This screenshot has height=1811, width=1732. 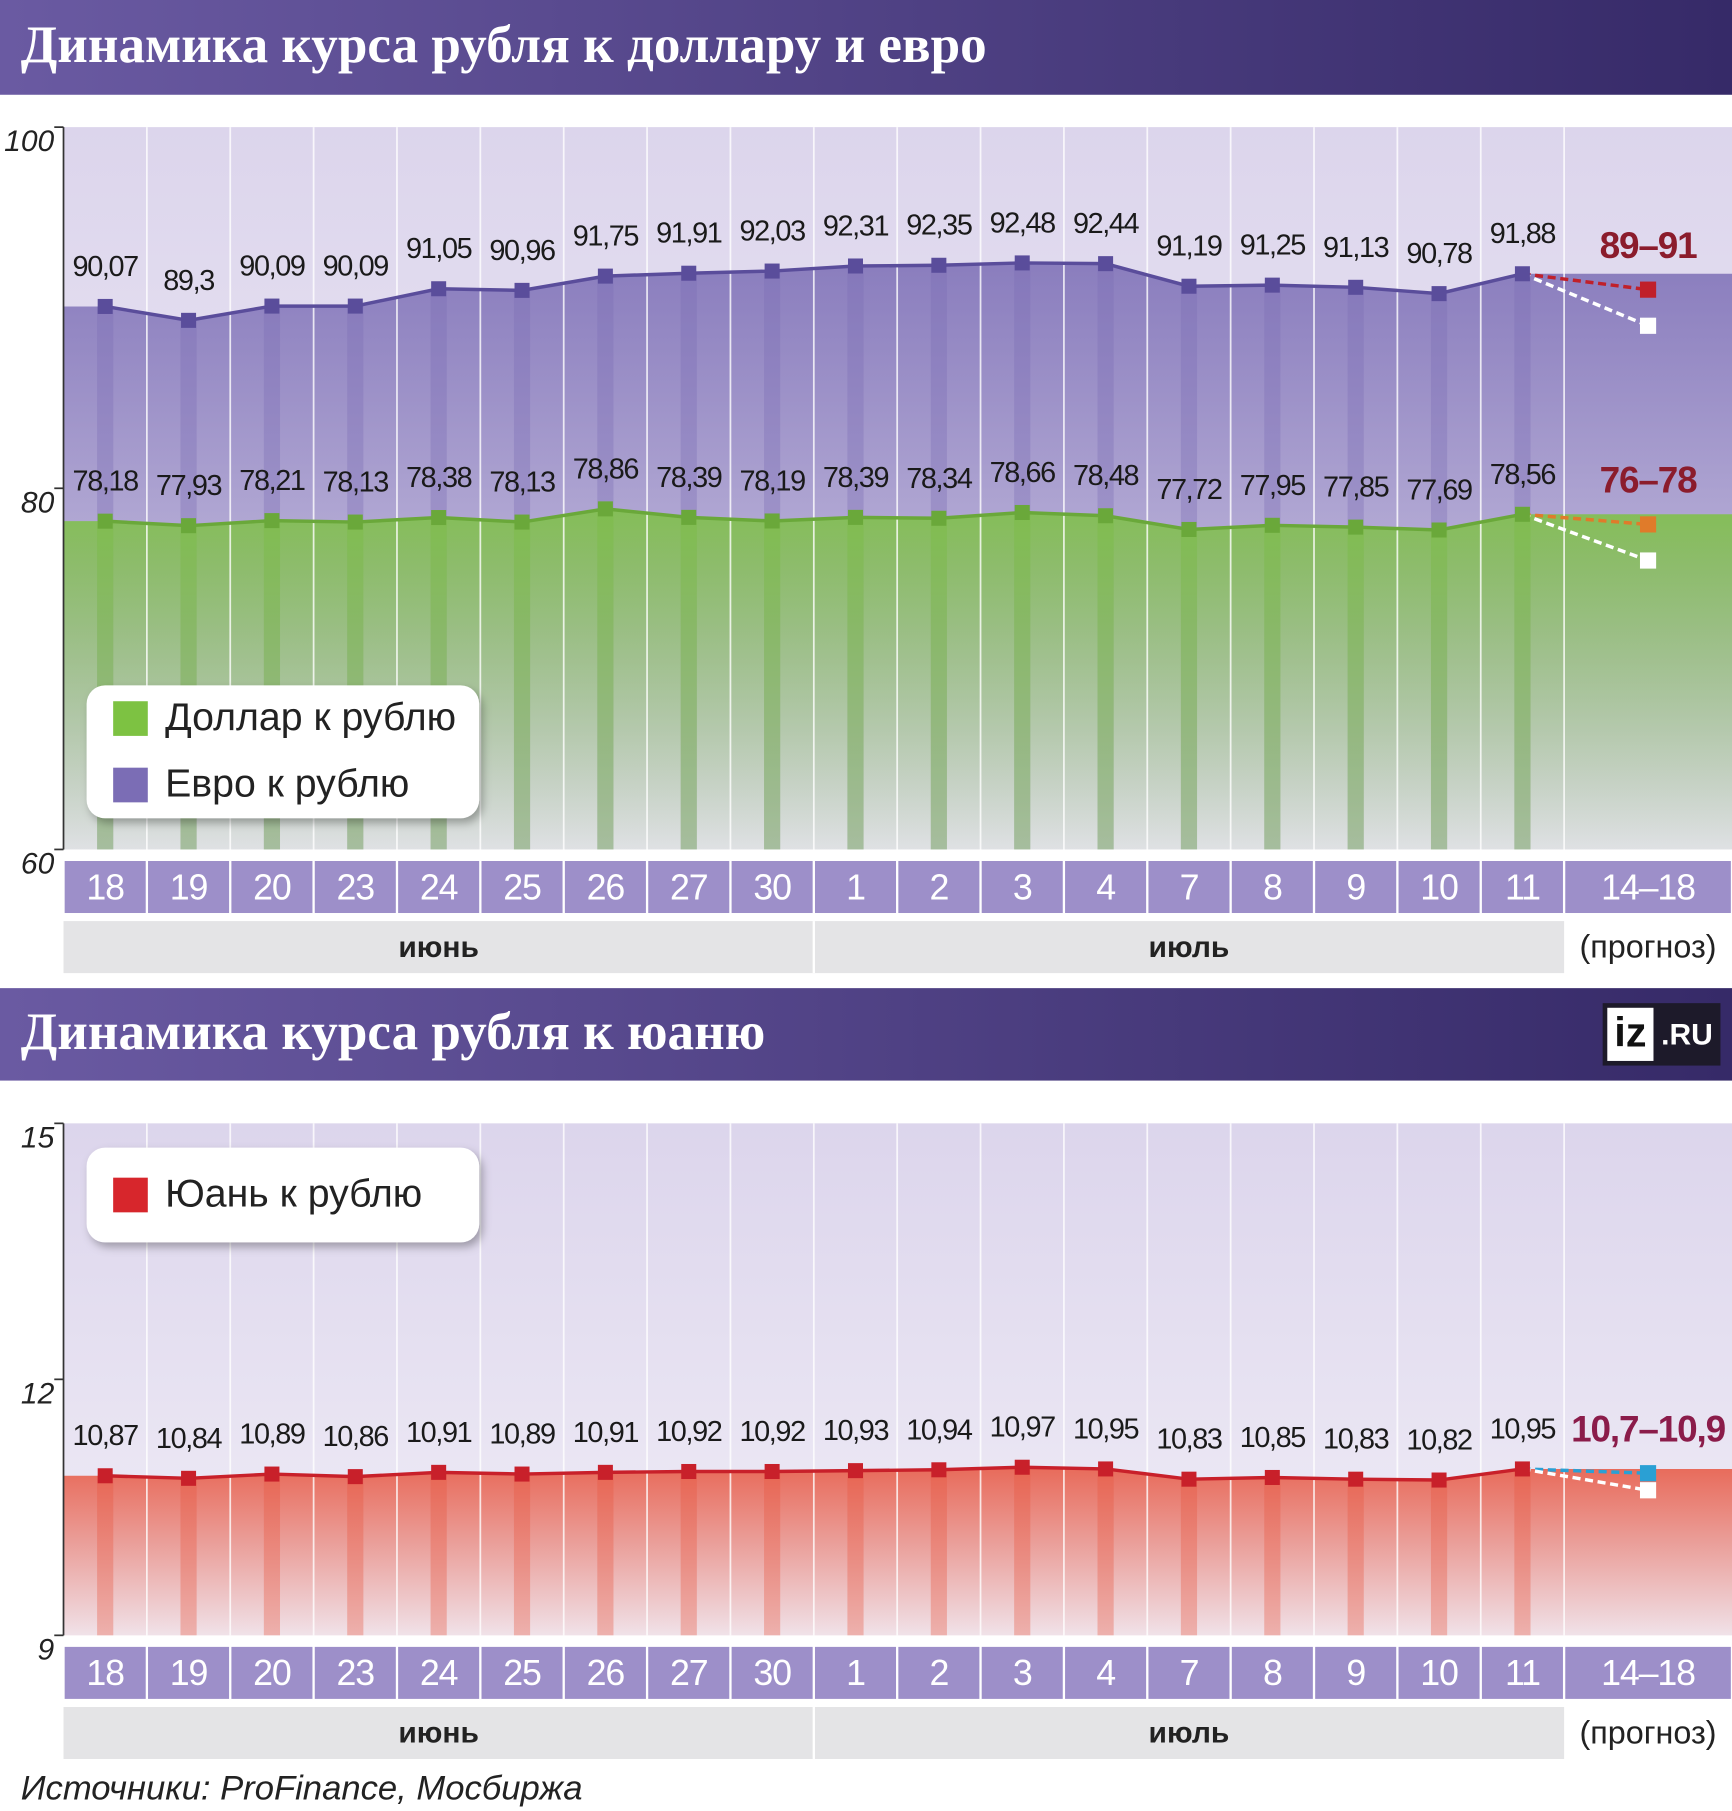 What do you see at coordinates (1439, 254) in the screenshot?
I see `value-label: 90,78` at bounding box center [1439, 254].